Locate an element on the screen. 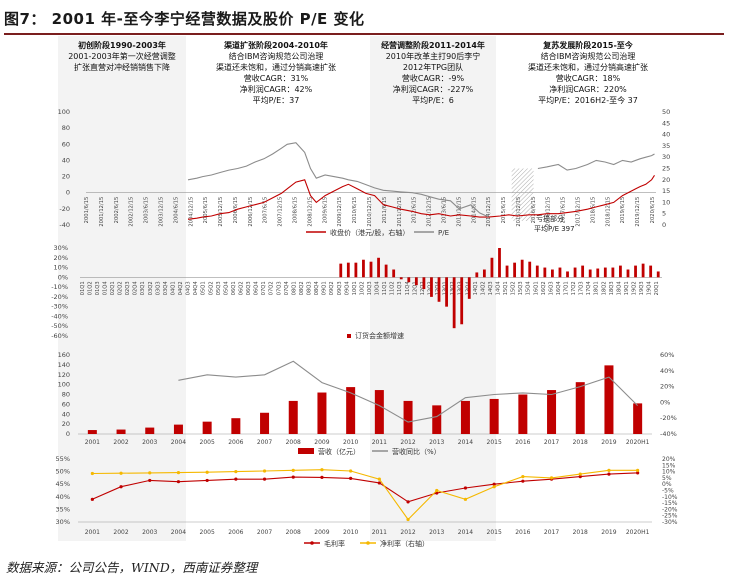 Image resolution: width=730 pixels, height=585 pixels. order-x-tick: 02Q2 is located at coordinates (121, 288).